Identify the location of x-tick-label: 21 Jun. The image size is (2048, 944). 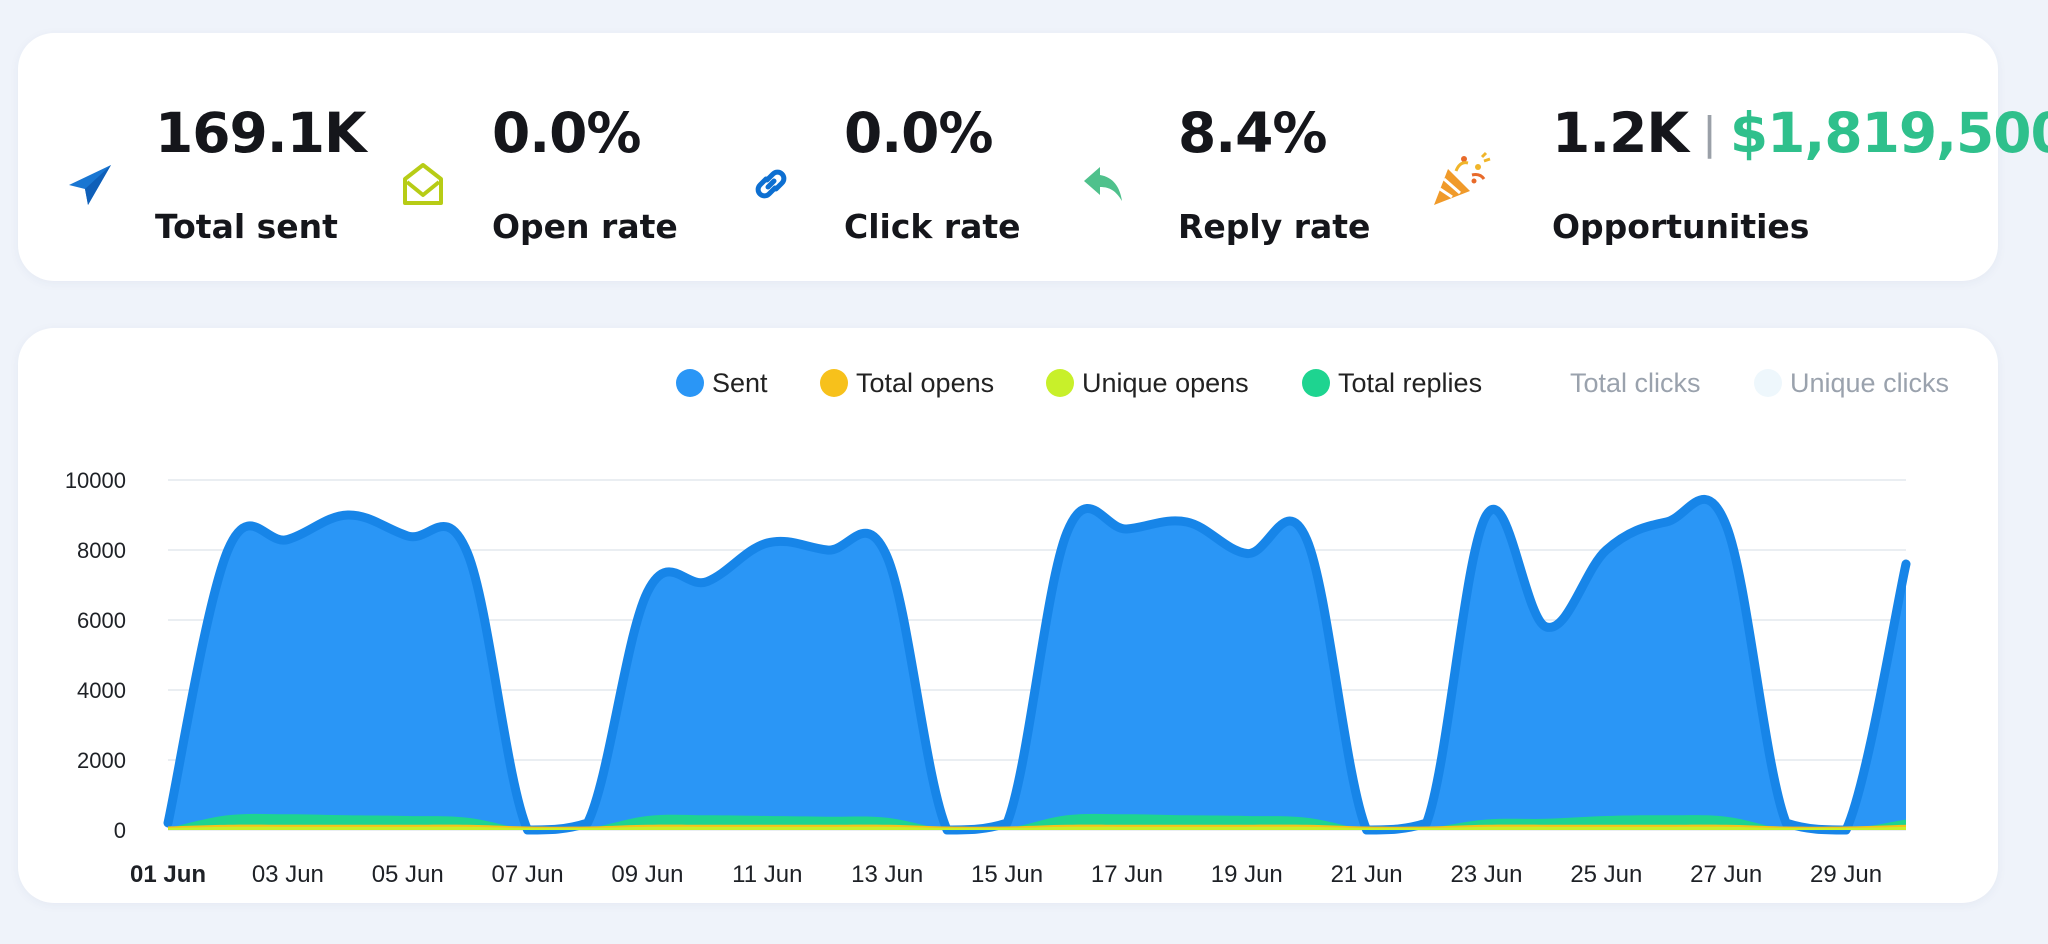
(1367, 874).